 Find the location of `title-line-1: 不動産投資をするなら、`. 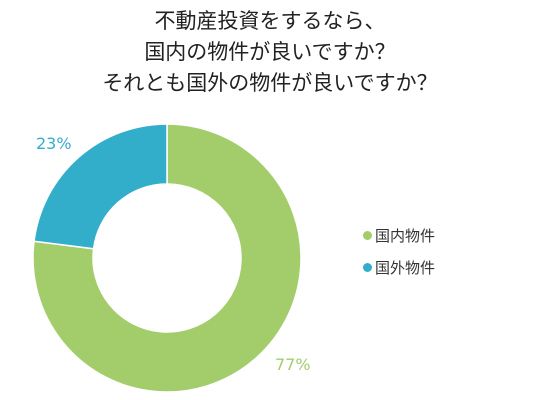

title-line-1: 不動産投資をするなら、 is located at coordinates (270, 21).